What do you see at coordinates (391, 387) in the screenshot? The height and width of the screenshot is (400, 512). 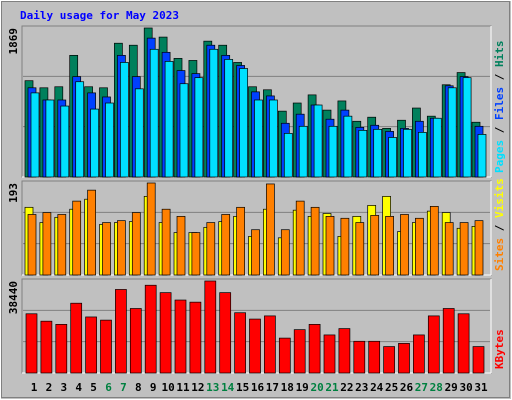 I see `x-tick-label: 25` at bounding box center [391, 387].